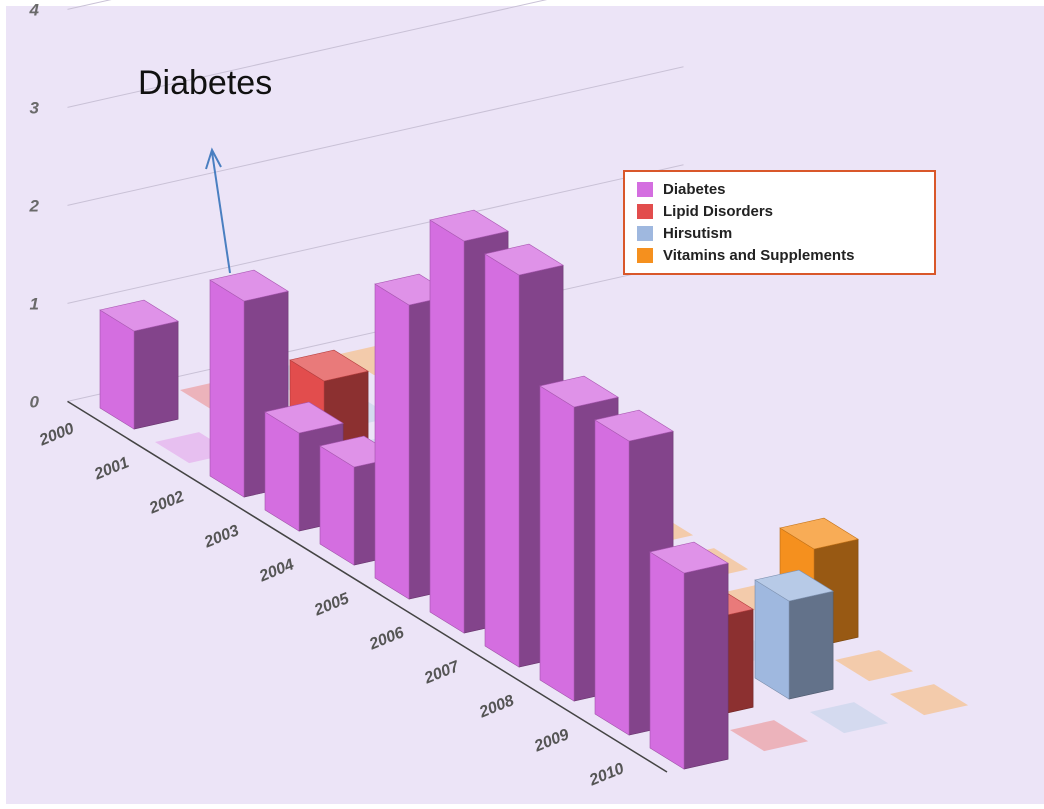  Describe the element at coordinates (35, 107) in the screenshot. I see `y-tick-label: 3` at that location.